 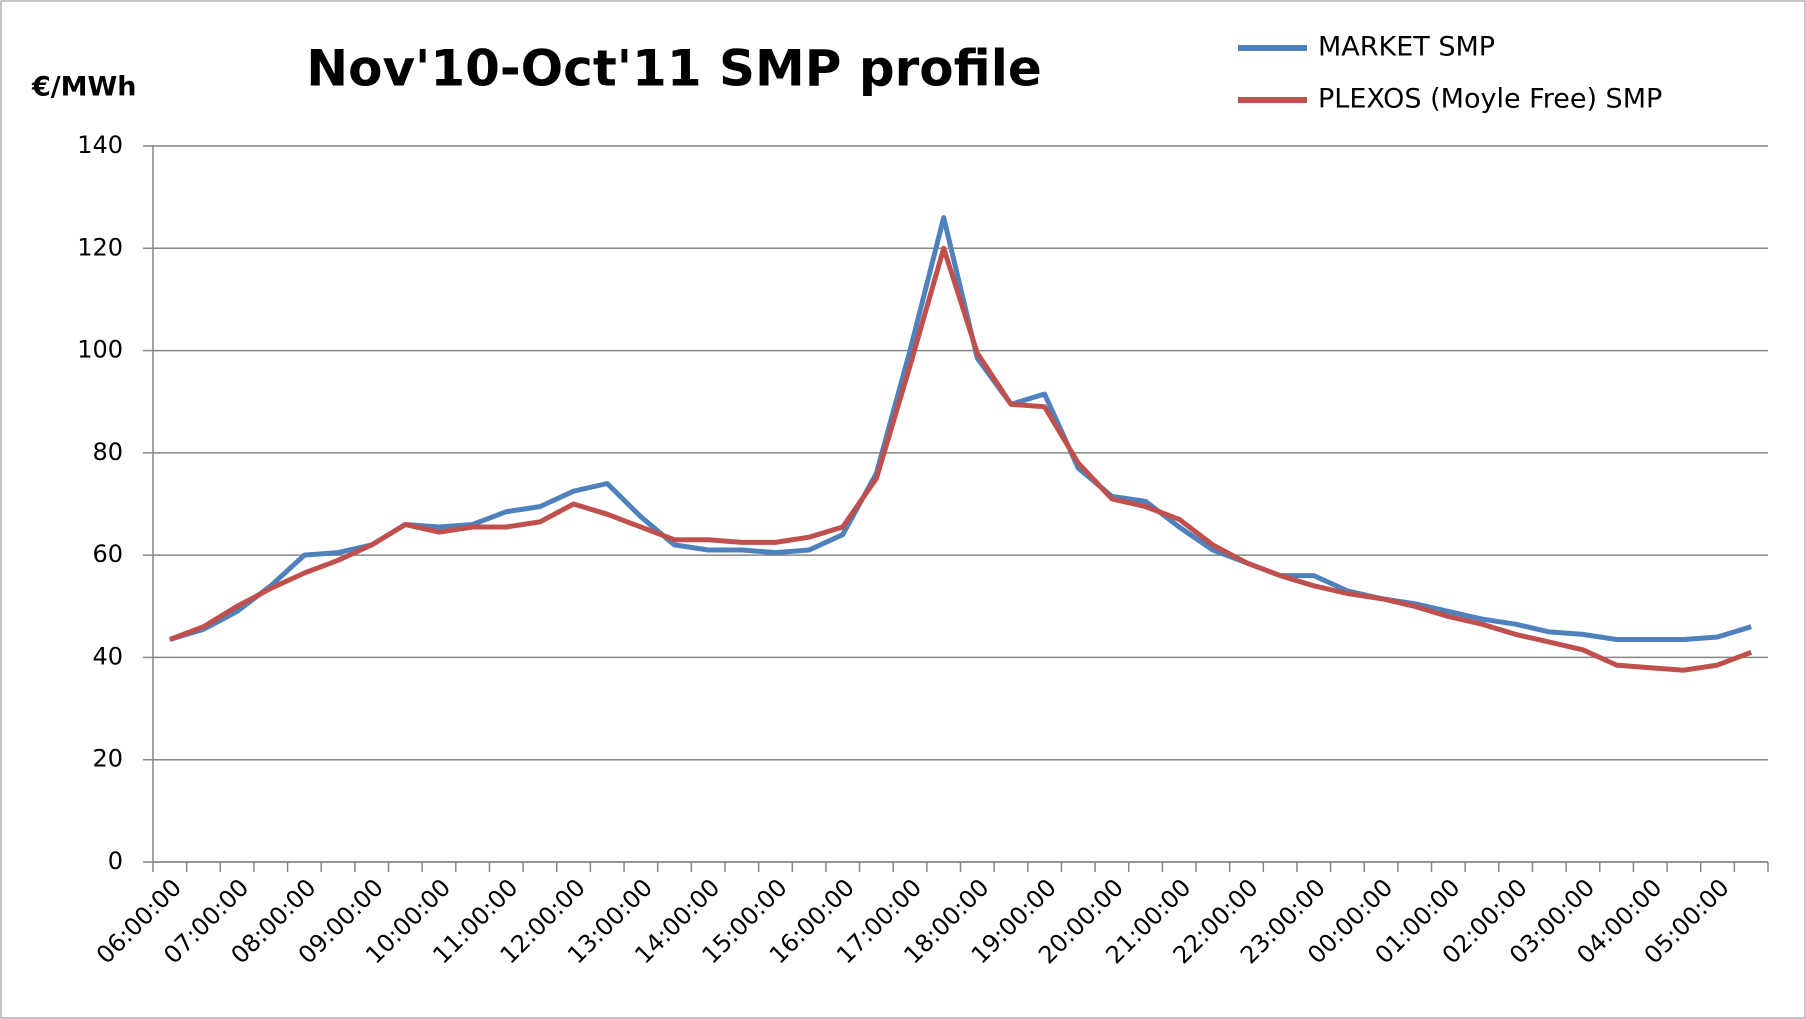 I want to click on y-tick-label: 120, so click(x=100, y=247).